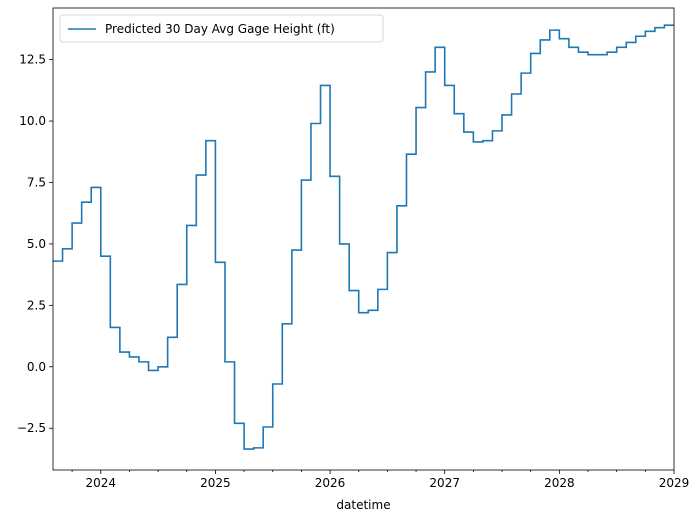 This screenshot has height=529, width=700. Describe the element at coordinates (36, 182) in the screenshot. I see `y-tick-label: 7.5` at that location.